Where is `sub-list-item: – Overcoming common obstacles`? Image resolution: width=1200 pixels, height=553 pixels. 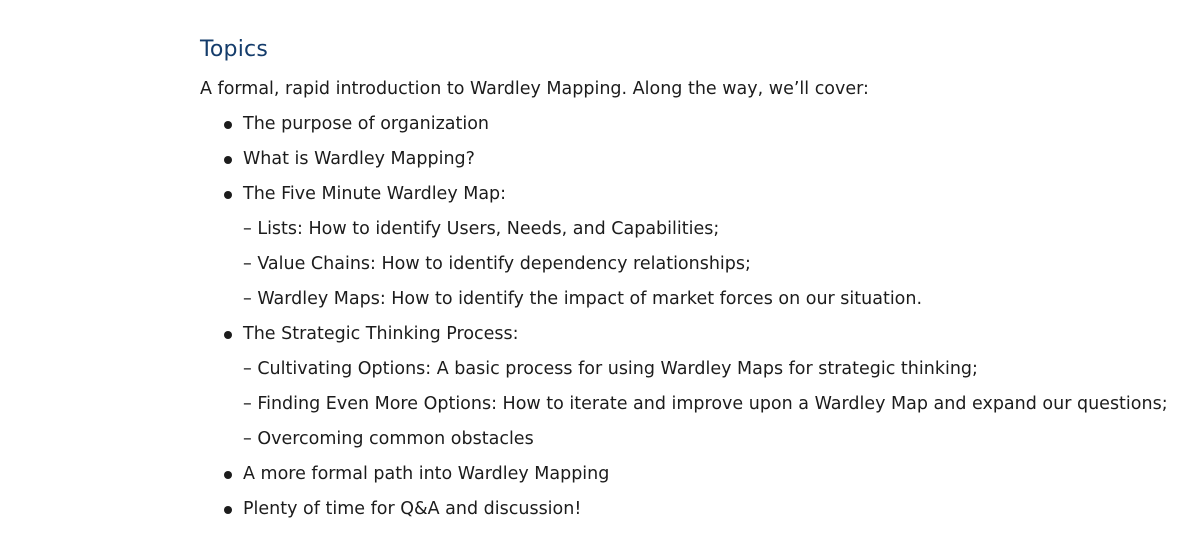 sub-list-item: – Overcoming common obstacles is located at coordinates (680, 439).